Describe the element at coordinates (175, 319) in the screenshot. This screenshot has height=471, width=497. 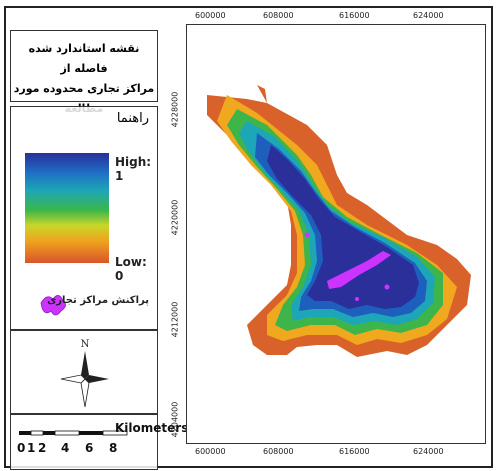
I see `y-tick-3: 4212000` at that location.